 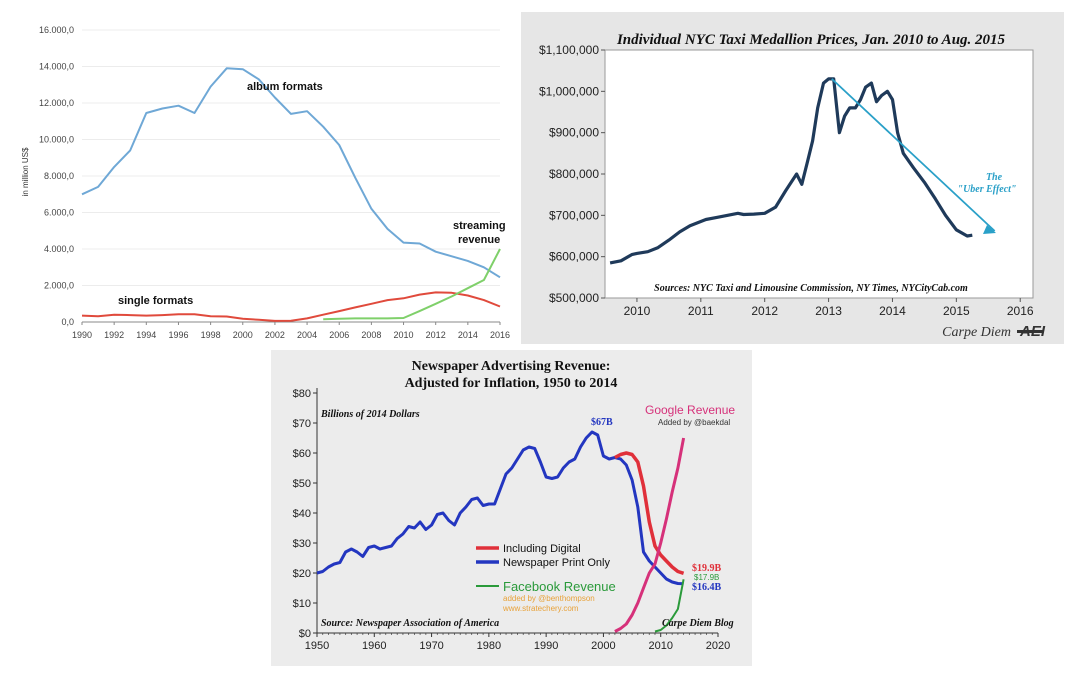 What do you see at coordinates (371, 335) in the screenshot?
I see `music-x-tick-label: 2008` at bounding box center [371, 335].